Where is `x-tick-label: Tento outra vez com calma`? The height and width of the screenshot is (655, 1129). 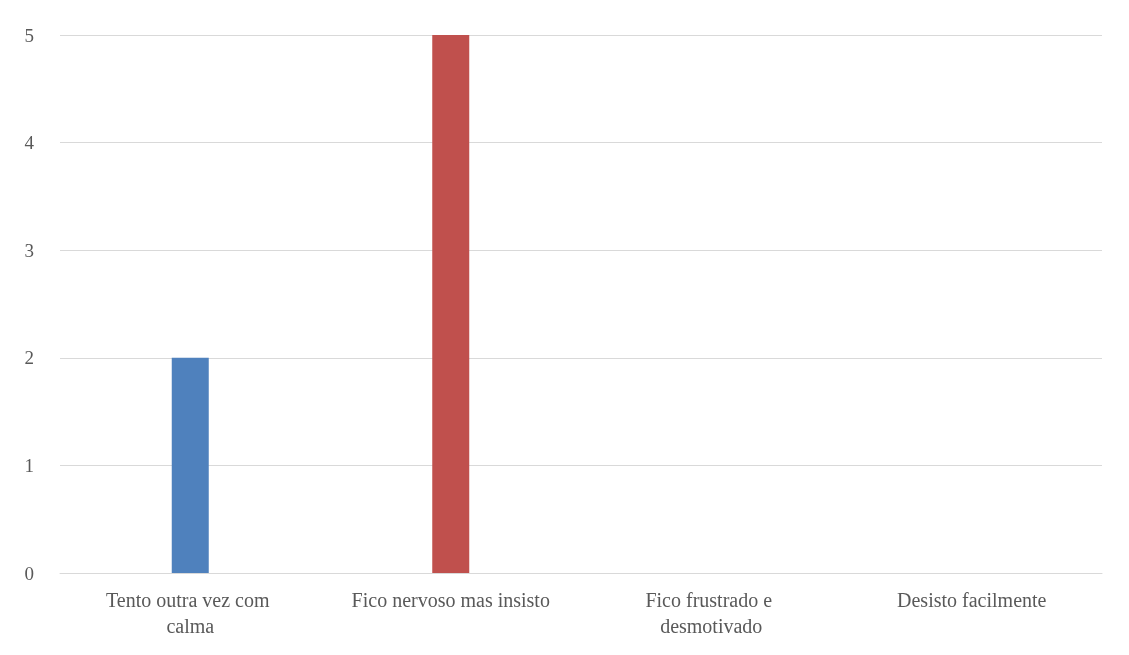
x-tick-label: Tento outra vez com calma is located at coordinates (190, 613).